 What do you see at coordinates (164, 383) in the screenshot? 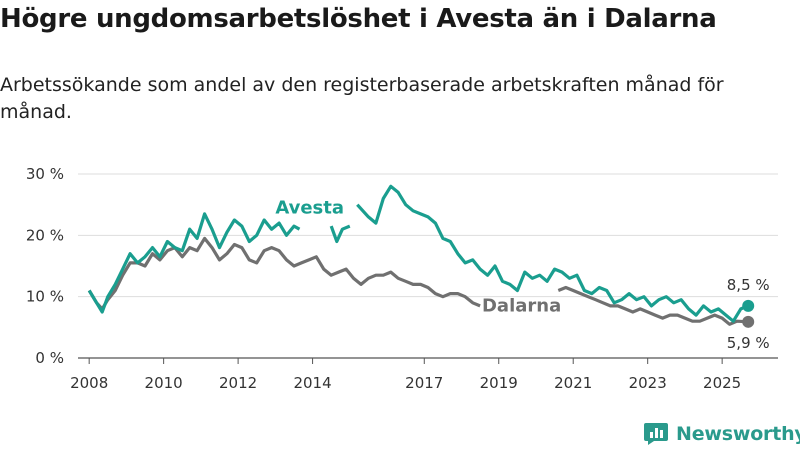
I see `x-tick-label: 2010` at bounding box center [164, 383].